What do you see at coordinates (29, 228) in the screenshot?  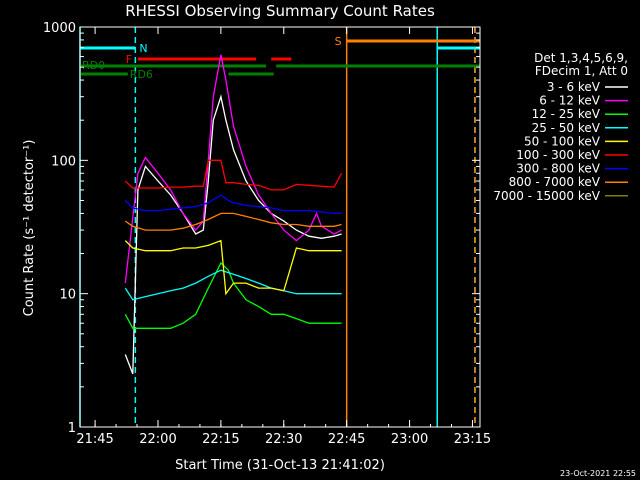 I see `y-axis-title: Count Rate (s⁻¹ detector⁻¹)` at bounding box center [29, 228].